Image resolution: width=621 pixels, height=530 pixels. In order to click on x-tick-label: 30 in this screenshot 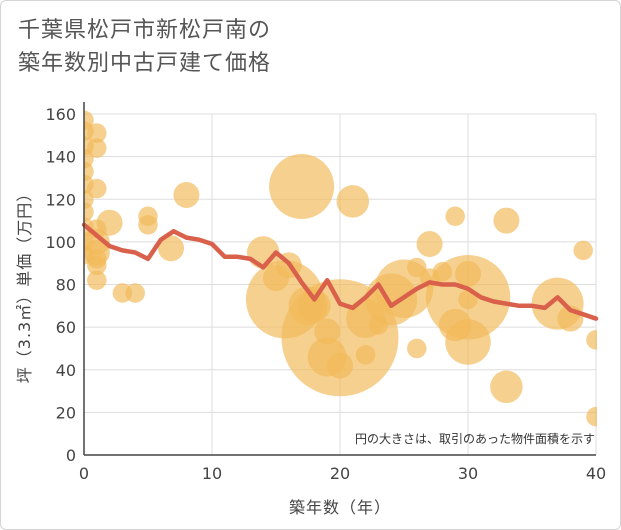, I will do `click(468, 473)`.